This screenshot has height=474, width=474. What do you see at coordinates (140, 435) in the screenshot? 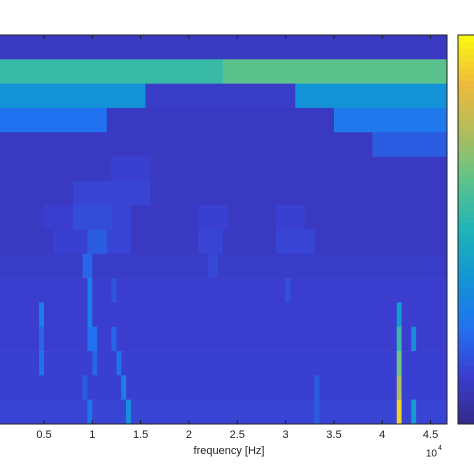
I see `x-tick-label: 1.5` at bounding box center [140, 435].